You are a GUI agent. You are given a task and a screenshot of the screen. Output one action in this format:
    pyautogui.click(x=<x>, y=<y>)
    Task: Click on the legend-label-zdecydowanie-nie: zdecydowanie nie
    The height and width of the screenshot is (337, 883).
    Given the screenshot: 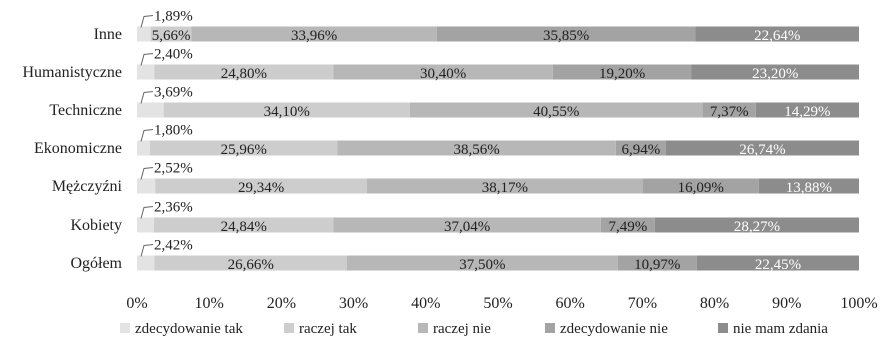 What is the action you would take?
    pyautogui.click(x=614, y=329)
    